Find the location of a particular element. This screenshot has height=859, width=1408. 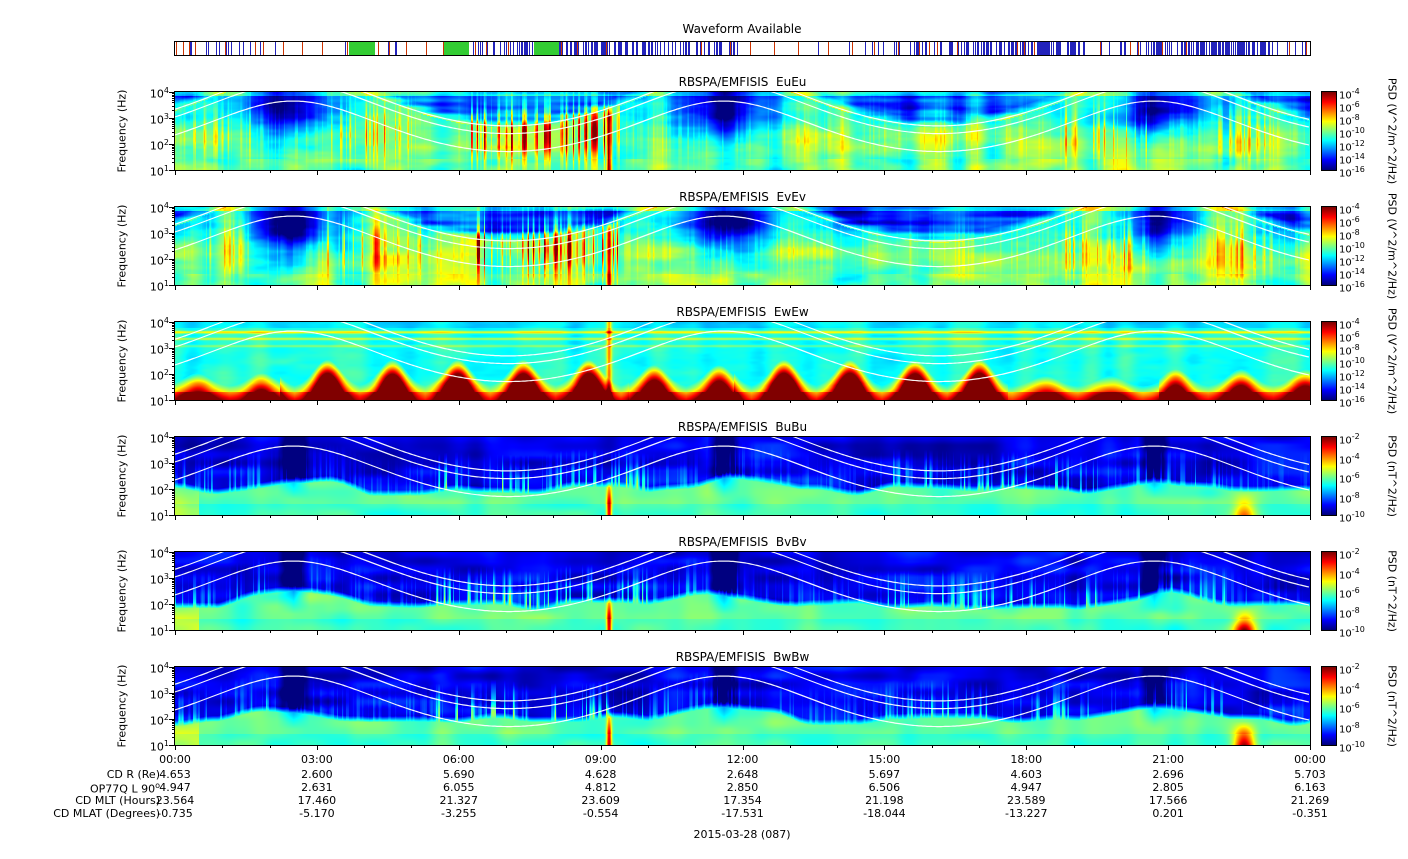

ephemeris-value: 17.460 is located at coordinates (317, 800).